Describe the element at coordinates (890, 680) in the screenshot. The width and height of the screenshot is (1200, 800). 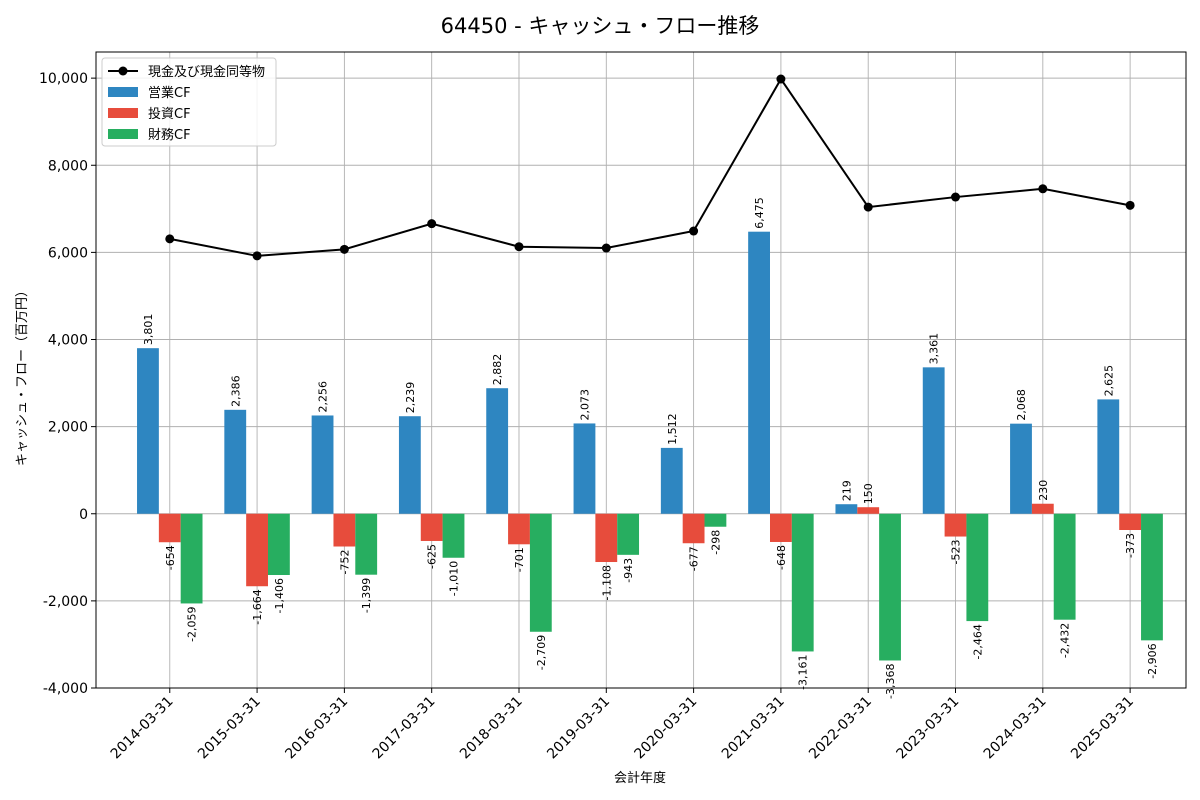
I see `bar-value-label: -3,368` at that location.